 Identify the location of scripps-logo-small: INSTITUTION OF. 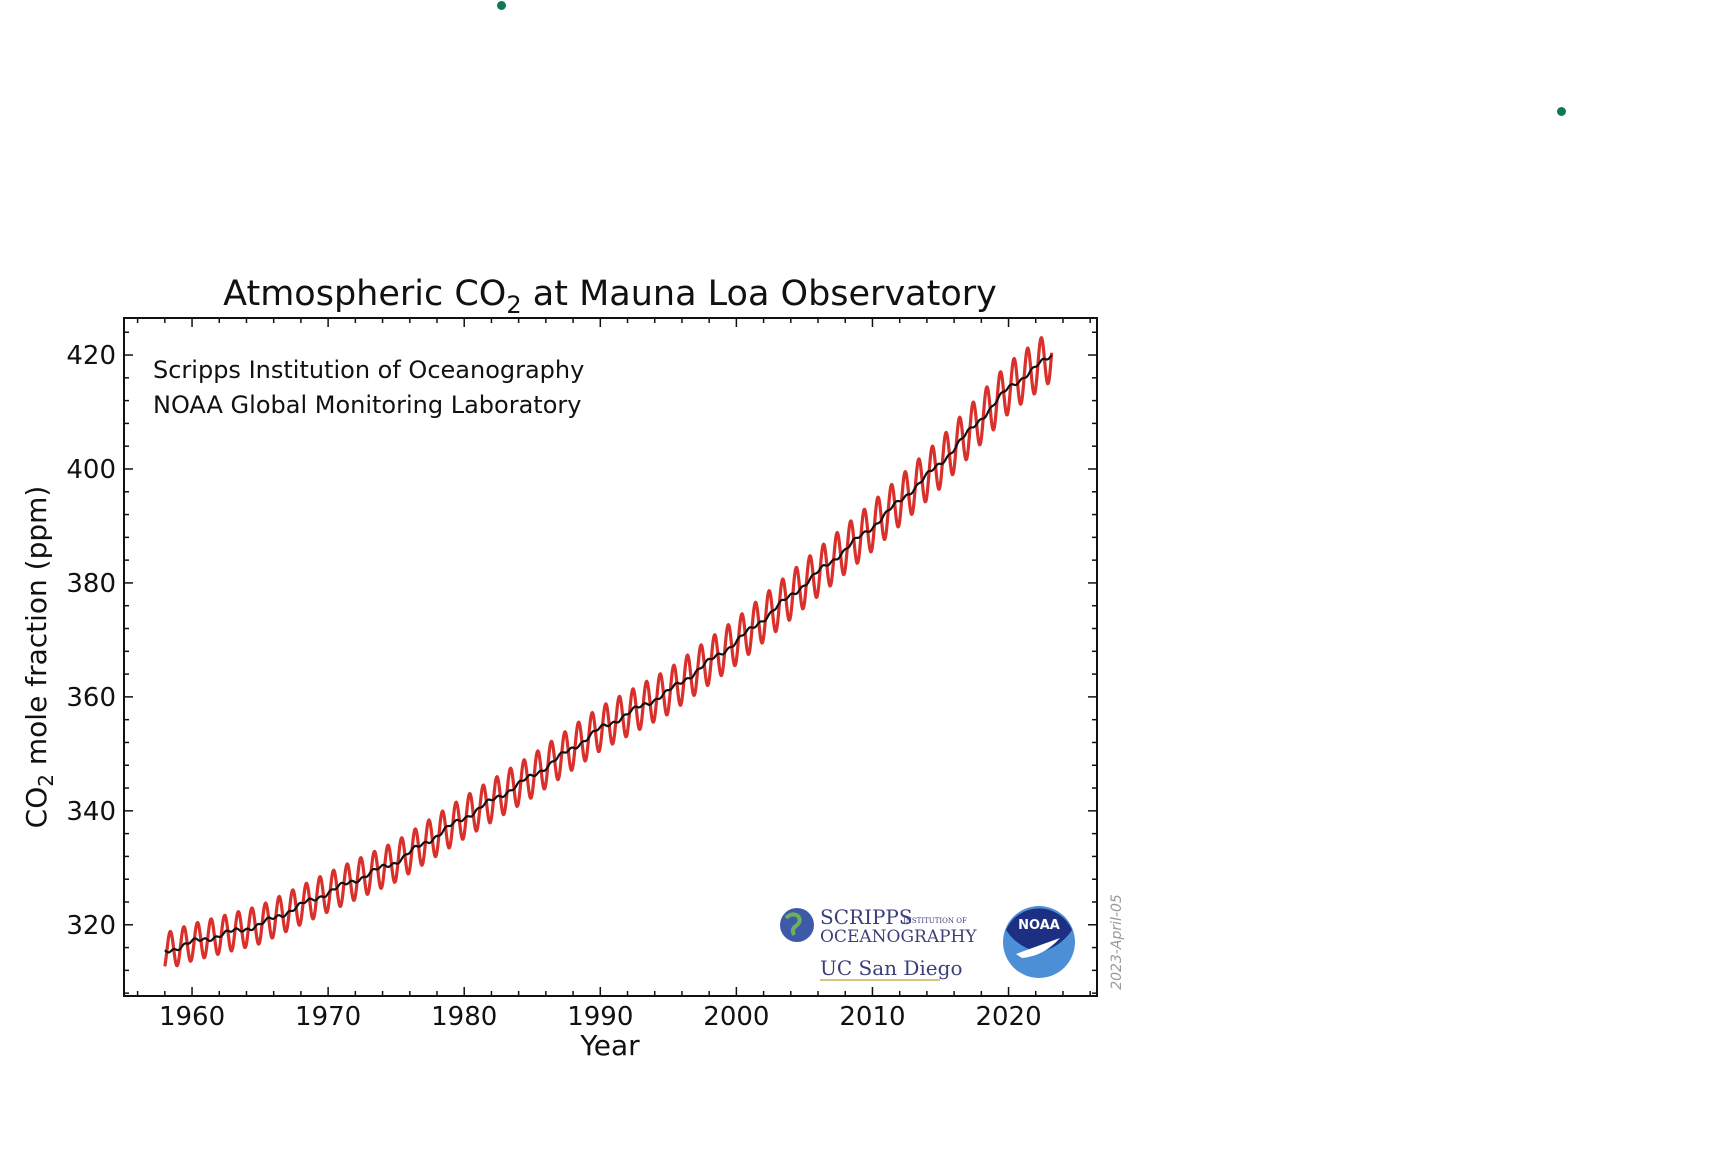
(935, 921).